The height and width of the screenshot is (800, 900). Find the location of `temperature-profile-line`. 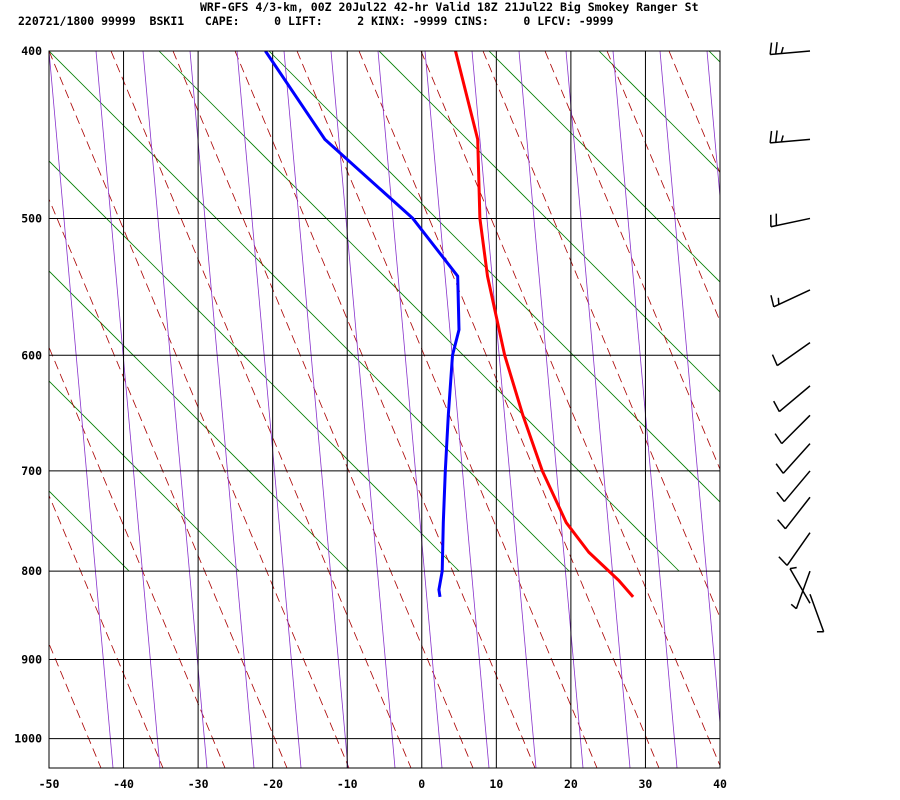

temperature-profile-line is located at coordinates (544, 324).